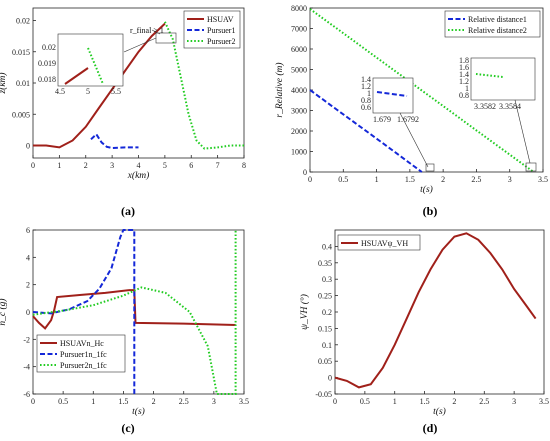 The image size is (550, 441). I want to click on inset2-y-tick: 1.8, so click(464, 60).